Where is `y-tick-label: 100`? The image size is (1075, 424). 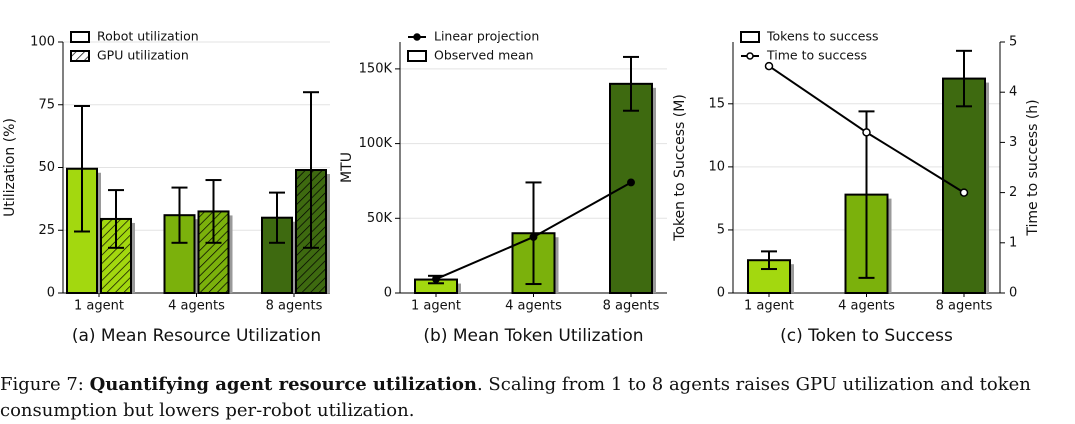
y-tick-label: 100 is located at coordinates (42, 42).